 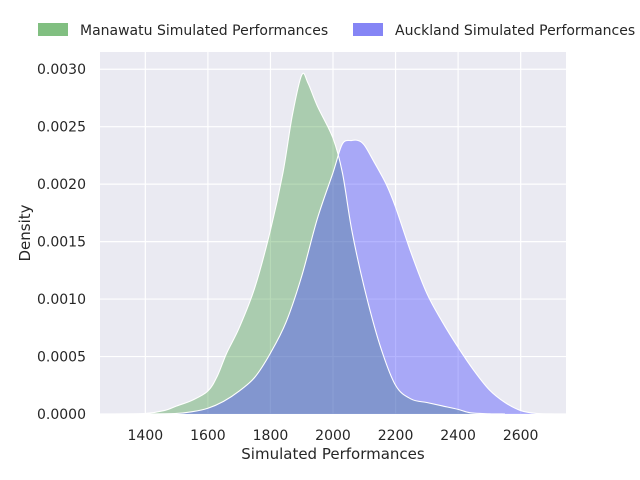 I want to click on y-tick-label: 0.0020, so click(x=61, y=185).